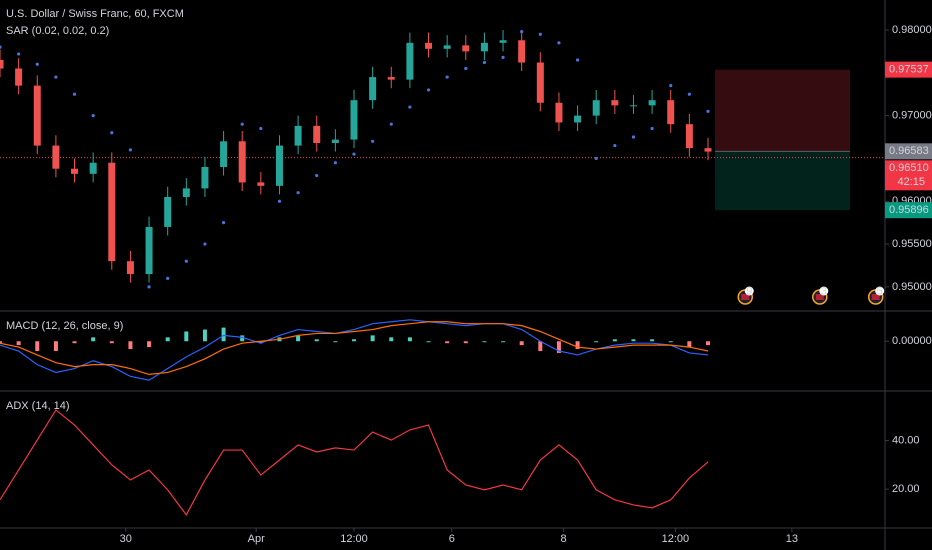 This screenshot has width=932, height=550. What do you see at coordinates (354, 350) in the screenshot?
I see `indicator-line` at bounding box center [354, 350].